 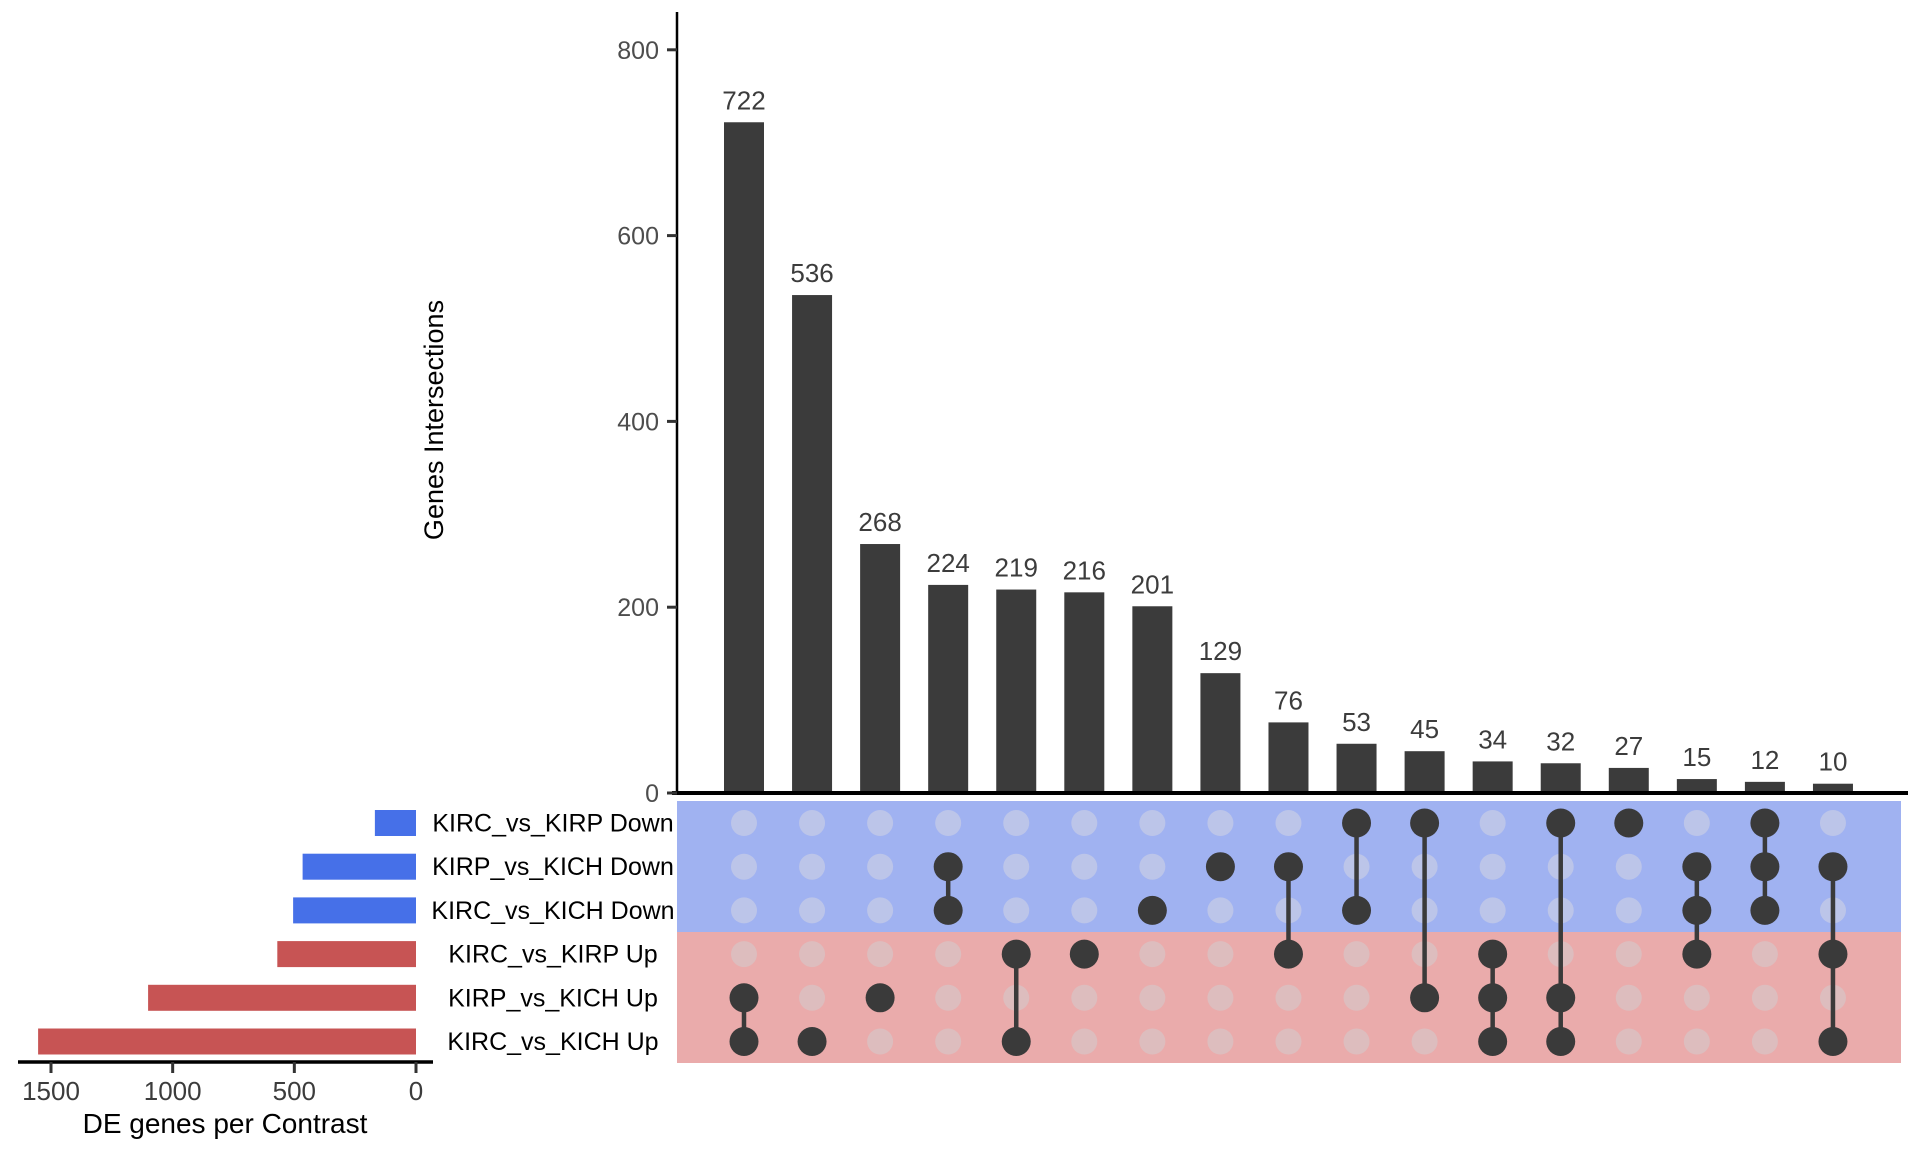 What do you see at coordinates (552, 955) in the screenshot?
I see `set-row-label: KIRC_vs_KIRP Up` at bounding box center [552, 955].